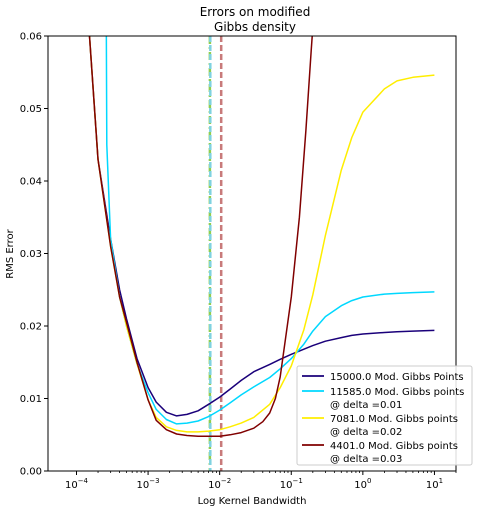 The width and height of the screenshot is (496, 515). I want to click on legend-label-0-0: 15000.0 Mod. Gibbs Points, so click(397, 377).